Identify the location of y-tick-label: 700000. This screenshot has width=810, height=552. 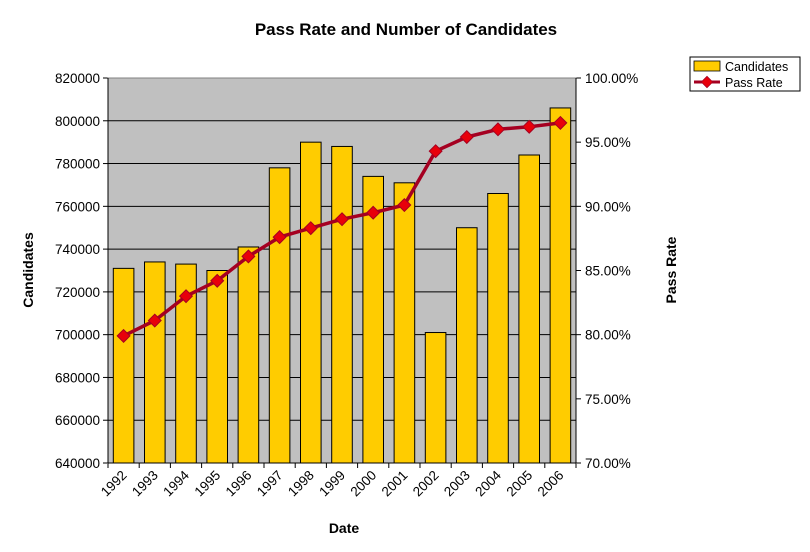
(77, 335).